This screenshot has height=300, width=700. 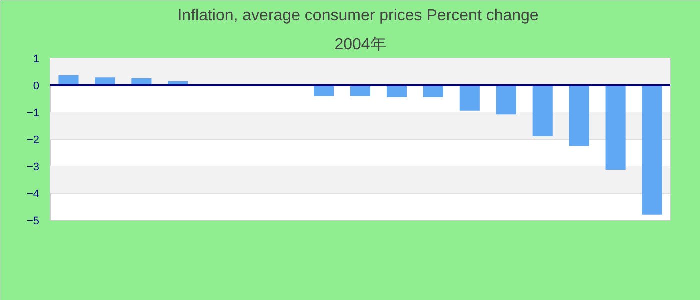 I want to click on y-tick-label: −4, so click(x=33, y=194).